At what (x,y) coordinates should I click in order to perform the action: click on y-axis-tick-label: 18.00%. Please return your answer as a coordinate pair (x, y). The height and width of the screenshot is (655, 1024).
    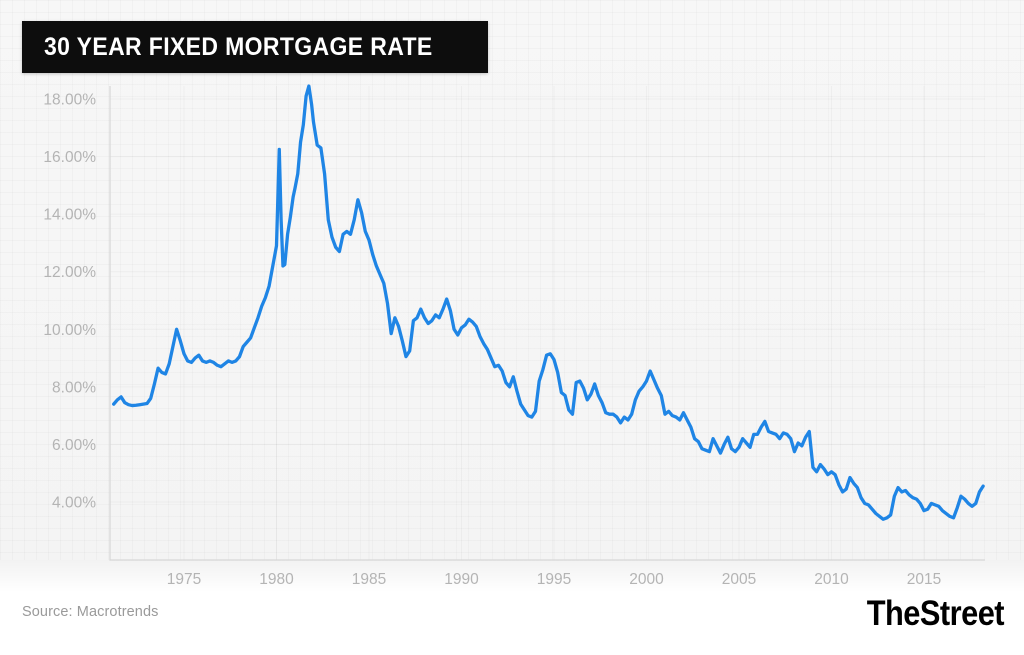
    Looking at the image, I should click on (69, 100).